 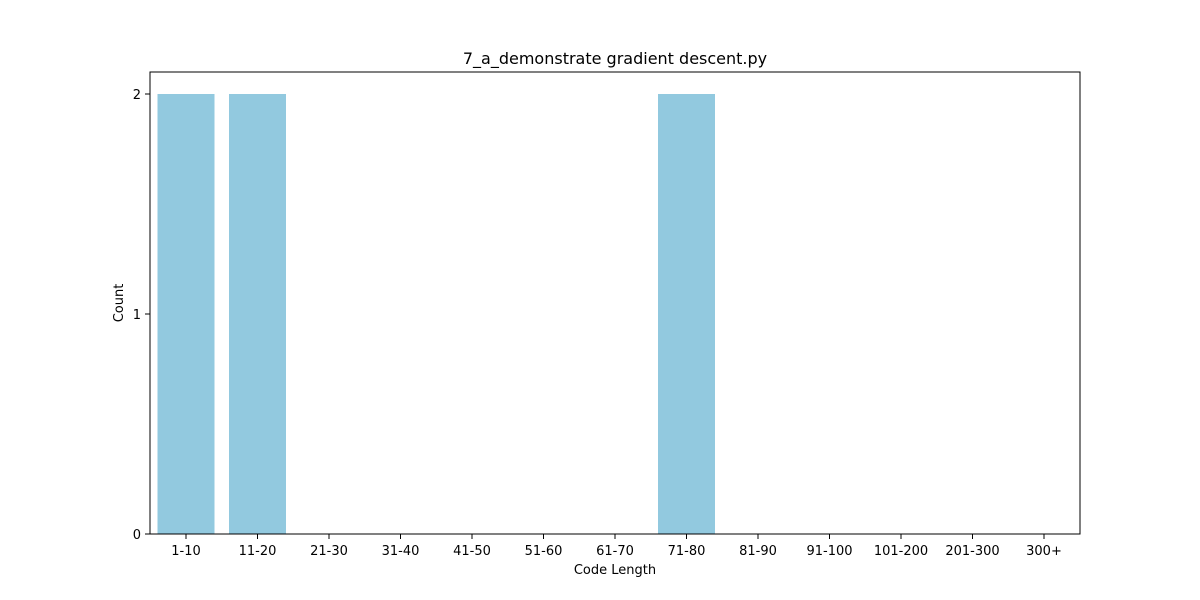 What do you see at coordinates (329, 551) in the screenshot?
I see `x-tick-label: 21-30` at bounding box center [329, 551].